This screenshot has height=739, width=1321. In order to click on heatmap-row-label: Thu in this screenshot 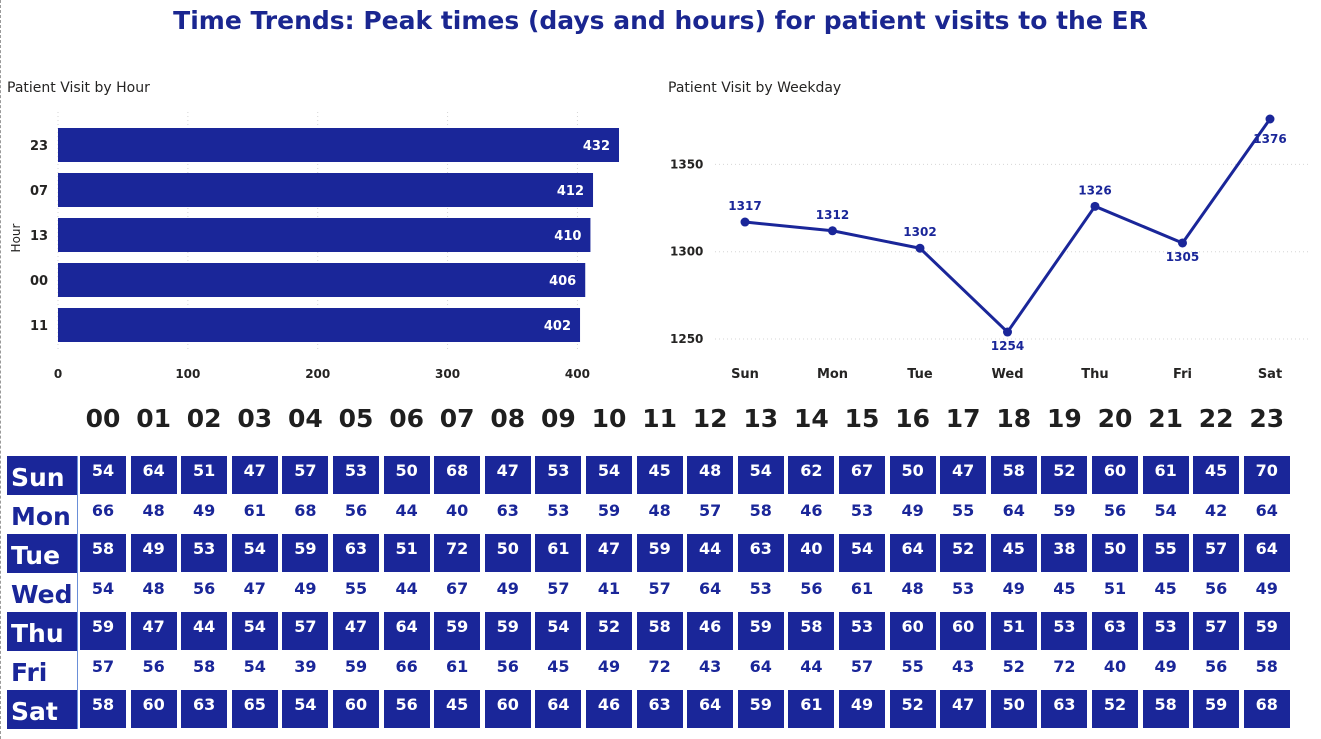, I will do `click(42, 631)`.